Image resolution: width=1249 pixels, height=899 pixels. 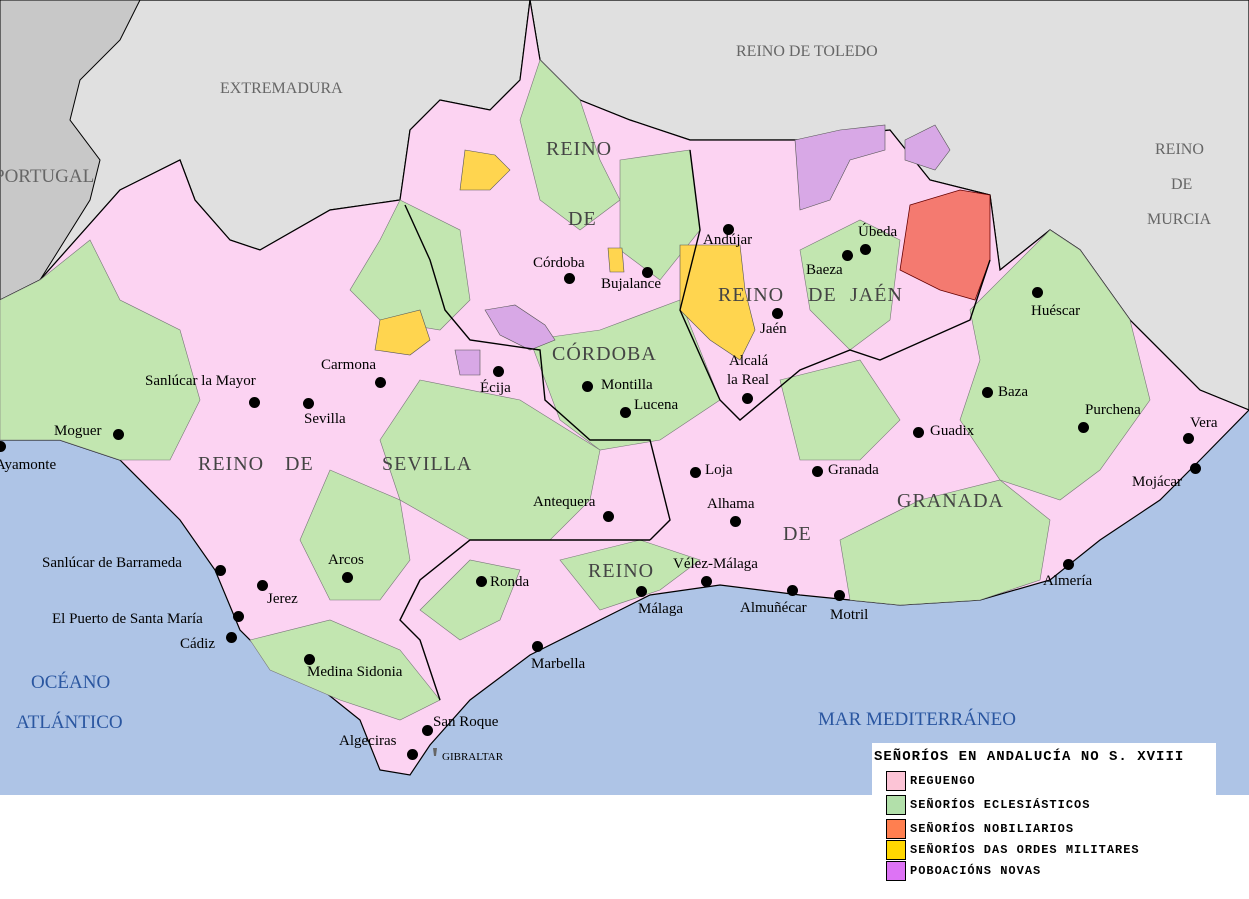 I want to click on city-label: Sanlúcar la Mayor, so click(x=200, y=381).